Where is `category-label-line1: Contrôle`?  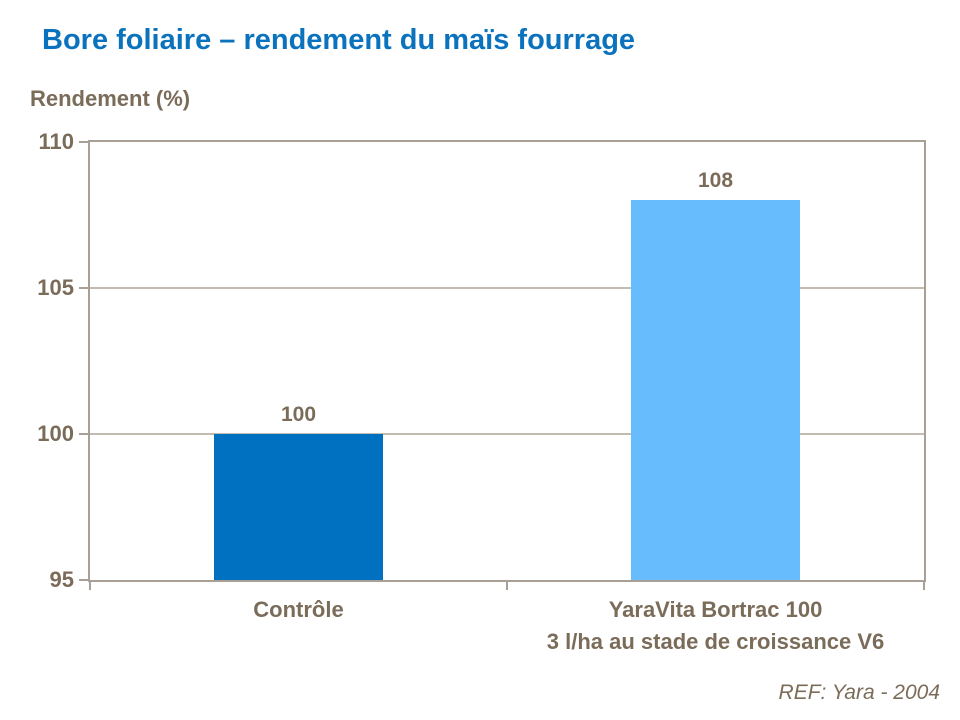
category-label-line1: Contrôle is located at coordinates (298, 609).